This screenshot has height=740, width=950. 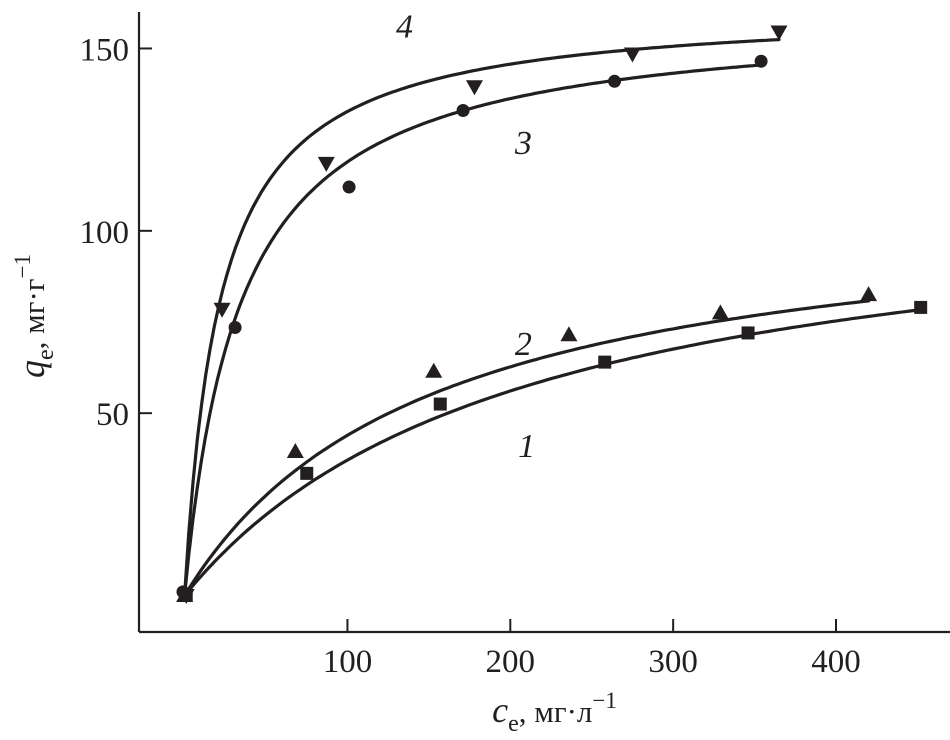 I want to click on x-axis-title: ce, мг·л−1, so click(x=554, y=712).